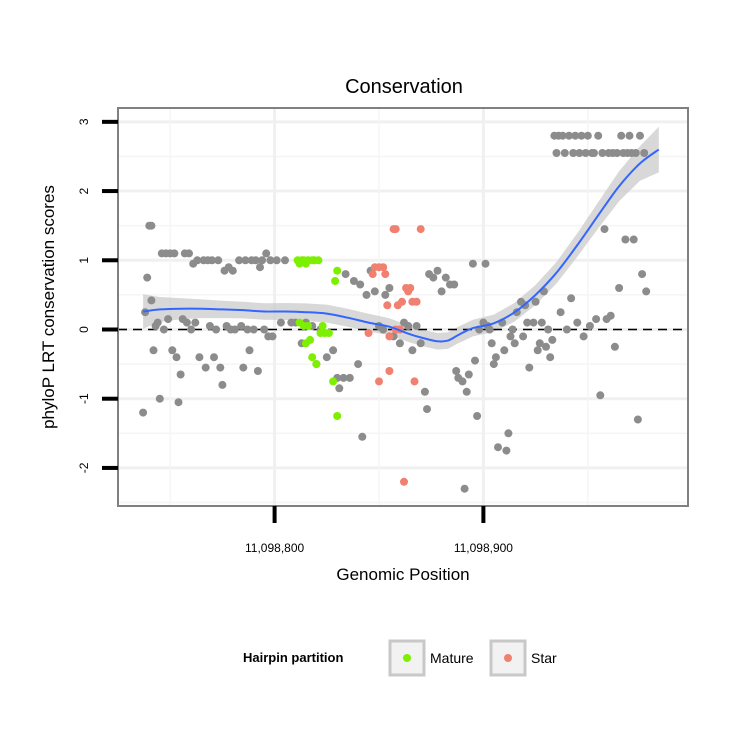  What do you see at coordinates (407, 658) in the screenshot?
I see `legend-swatch-mature` at bounding box center [407, 658].